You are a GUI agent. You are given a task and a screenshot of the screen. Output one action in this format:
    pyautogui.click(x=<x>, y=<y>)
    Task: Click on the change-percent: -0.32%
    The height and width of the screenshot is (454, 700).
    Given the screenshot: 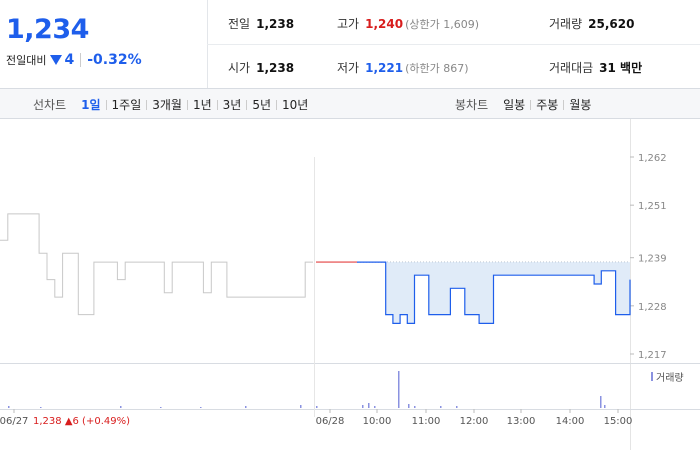 What is the action you would take?
    pyautogui.click(x=114, y=60)
    